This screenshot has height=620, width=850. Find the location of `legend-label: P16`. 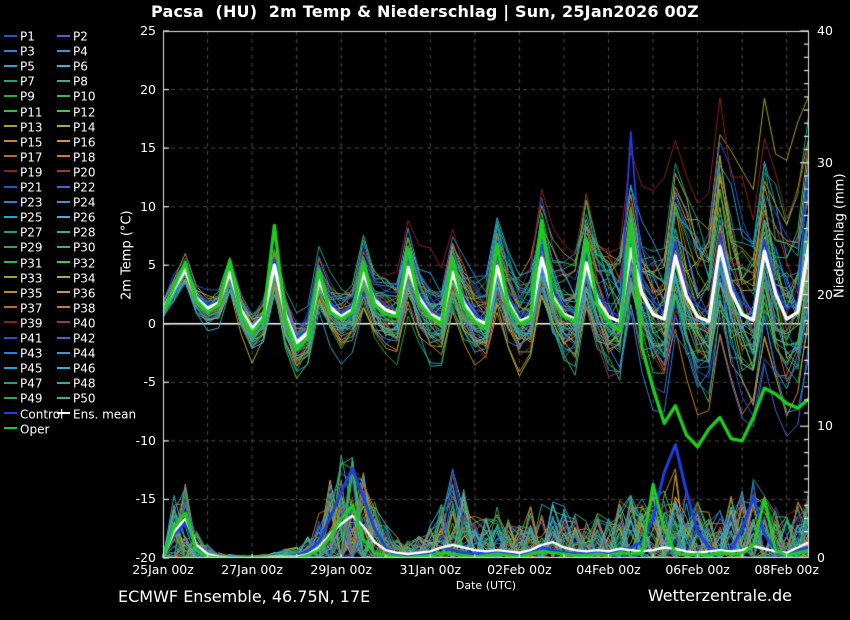

legend-label: P16 is located at coordinates (84, 142).